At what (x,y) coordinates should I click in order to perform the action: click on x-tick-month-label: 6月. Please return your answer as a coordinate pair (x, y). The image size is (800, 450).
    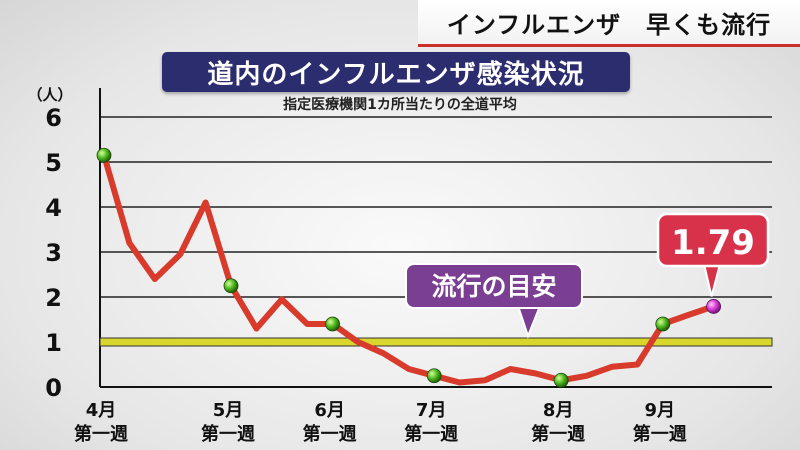
    Looking at the image, I should click on (329, 410).